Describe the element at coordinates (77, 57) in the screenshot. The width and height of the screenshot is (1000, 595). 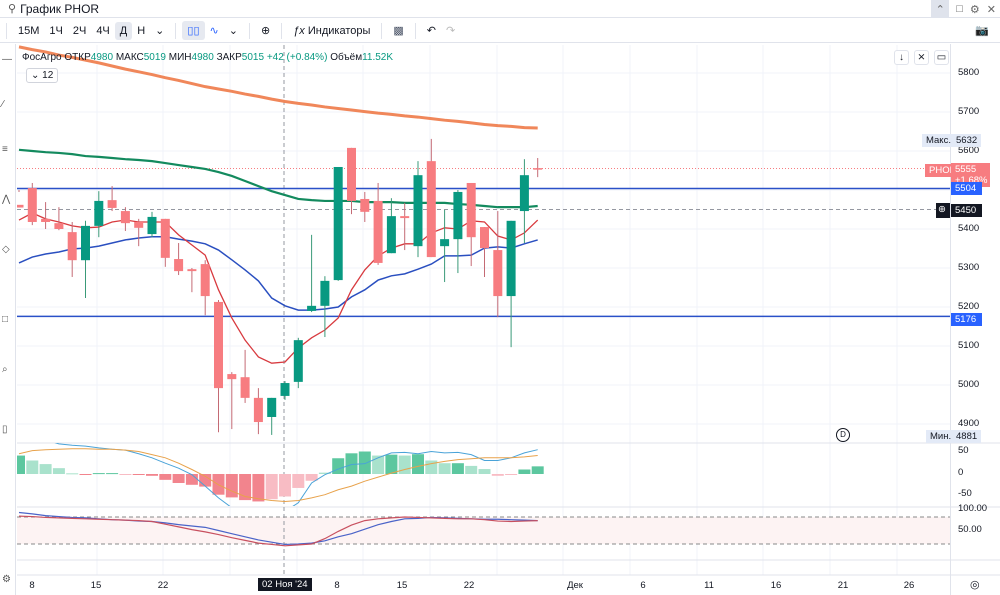
I see `open-label: ОТКР` at that location.